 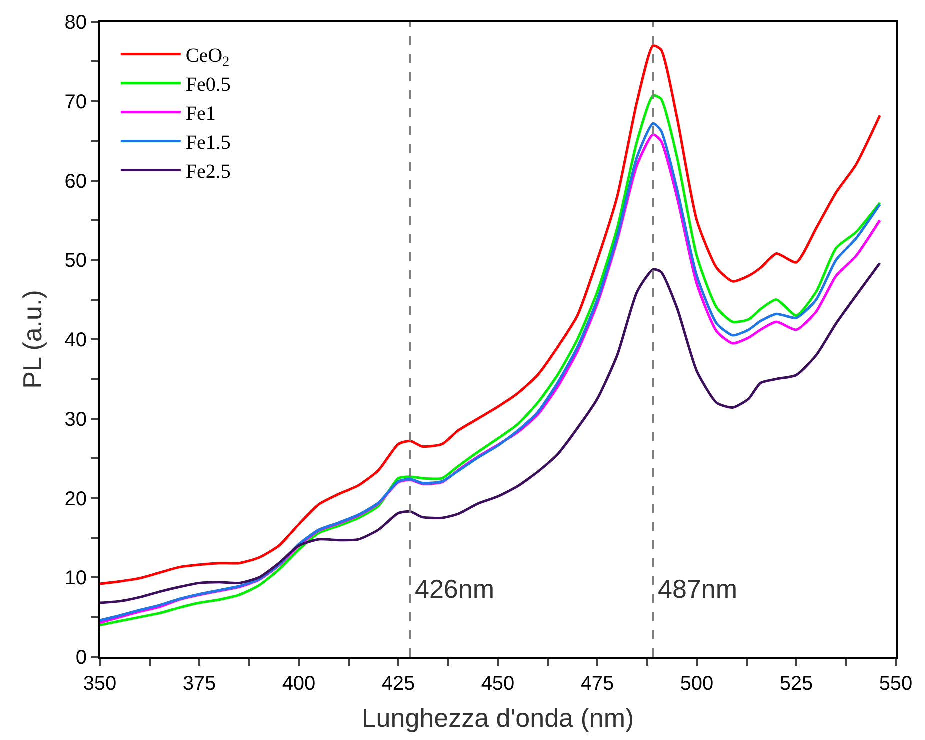 What do you see at coordinates (75, 102) in the screenshot?
I see `y-tick-label: 70` at bounding box center [75, 102].